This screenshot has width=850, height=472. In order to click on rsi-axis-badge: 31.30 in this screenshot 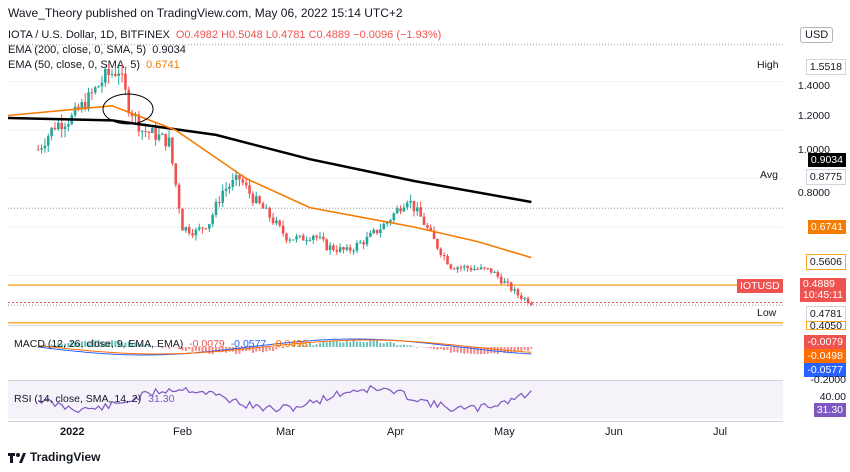, I will do `click(829, 410)`.